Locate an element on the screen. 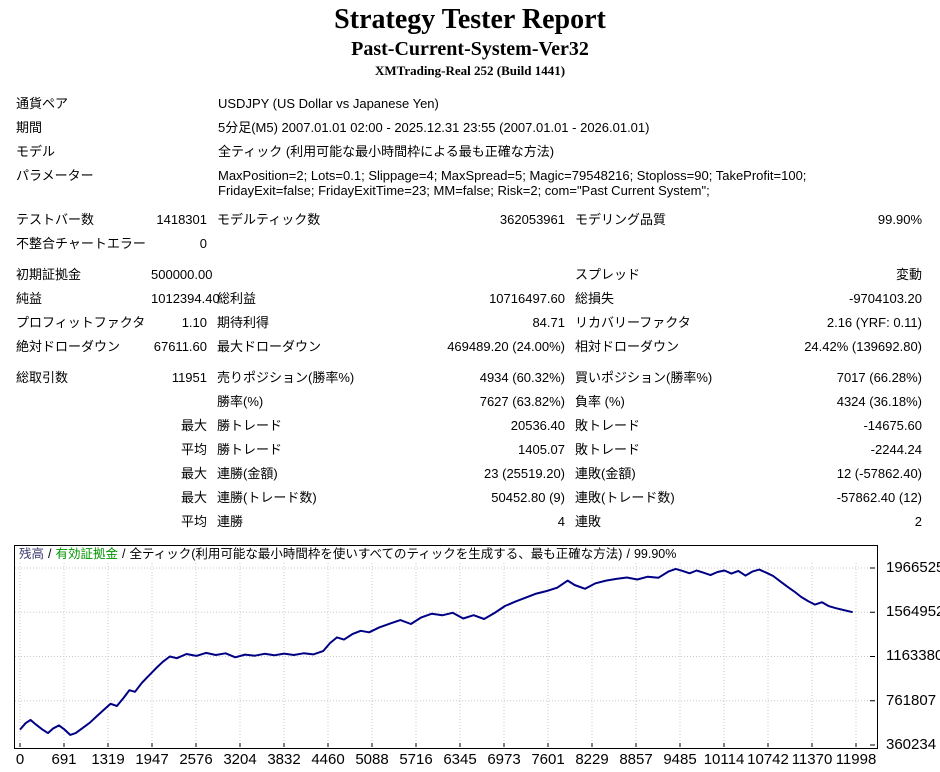 The width and height of the screenshot is (940, 772). stat-value: 4324 (36.18%) is located at coordinates (879, 401).